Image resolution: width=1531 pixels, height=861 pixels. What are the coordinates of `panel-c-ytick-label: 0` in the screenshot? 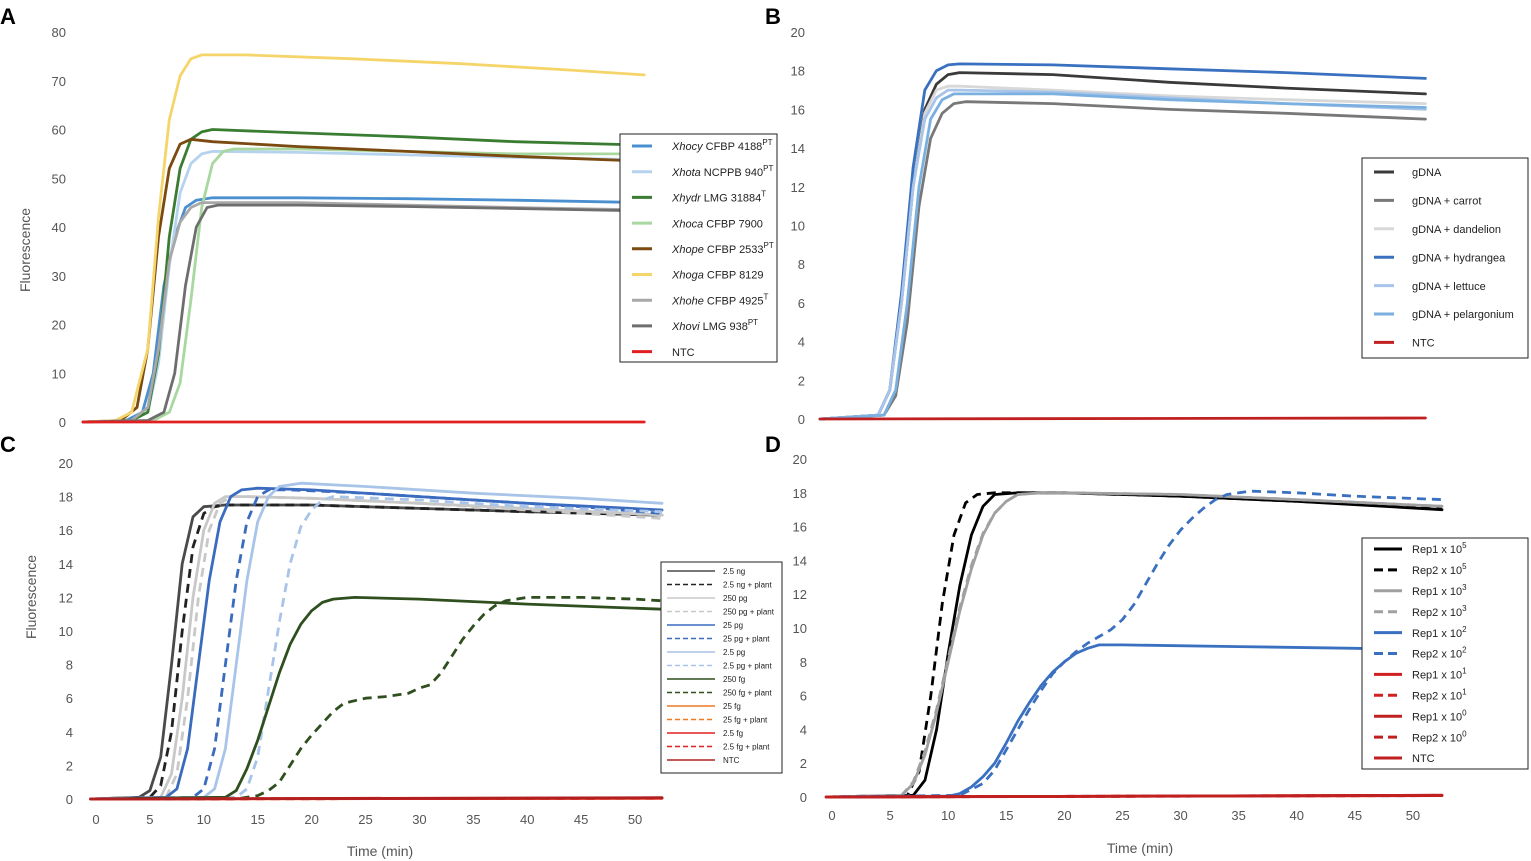 It's located at (69, 799).